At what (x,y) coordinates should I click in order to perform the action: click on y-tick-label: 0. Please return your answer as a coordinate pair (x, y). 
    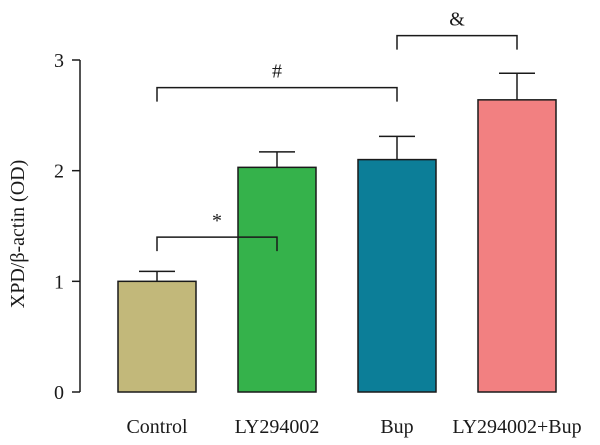
    Looking at the image, I should click on (59, 393).